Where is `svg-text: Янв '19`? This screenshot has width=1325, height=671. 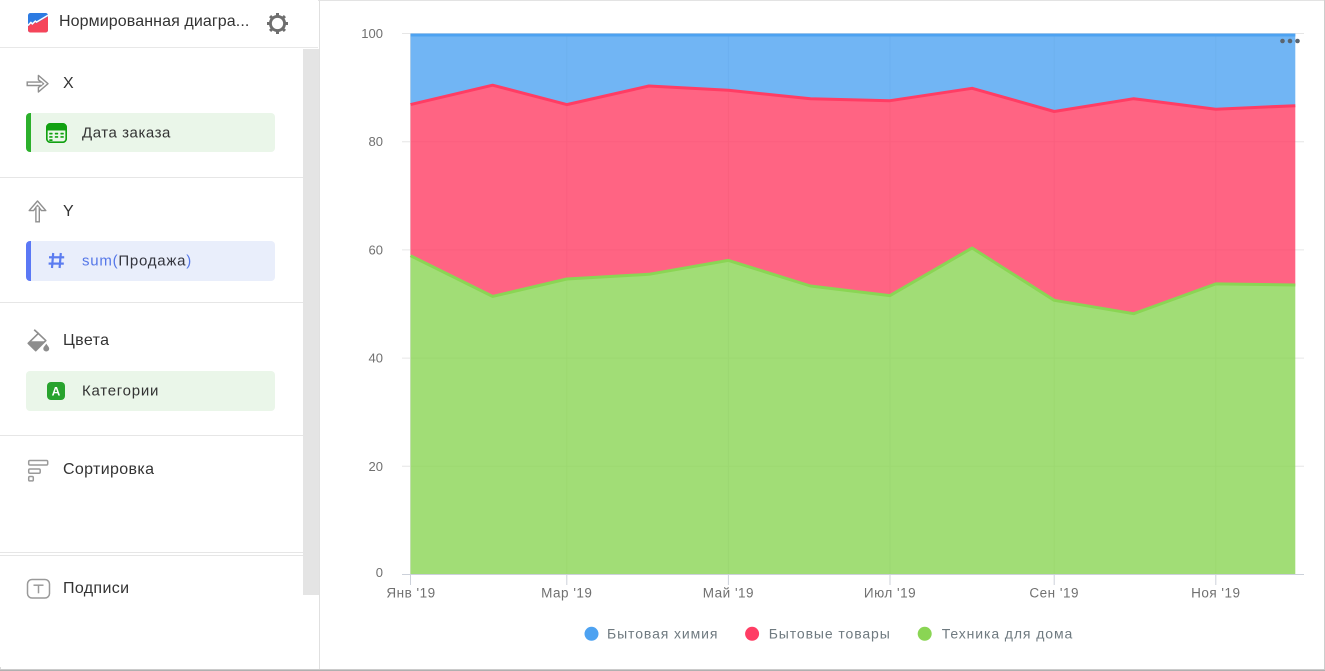 svg-text: Янв '19 is located at coordinates (410, 593).